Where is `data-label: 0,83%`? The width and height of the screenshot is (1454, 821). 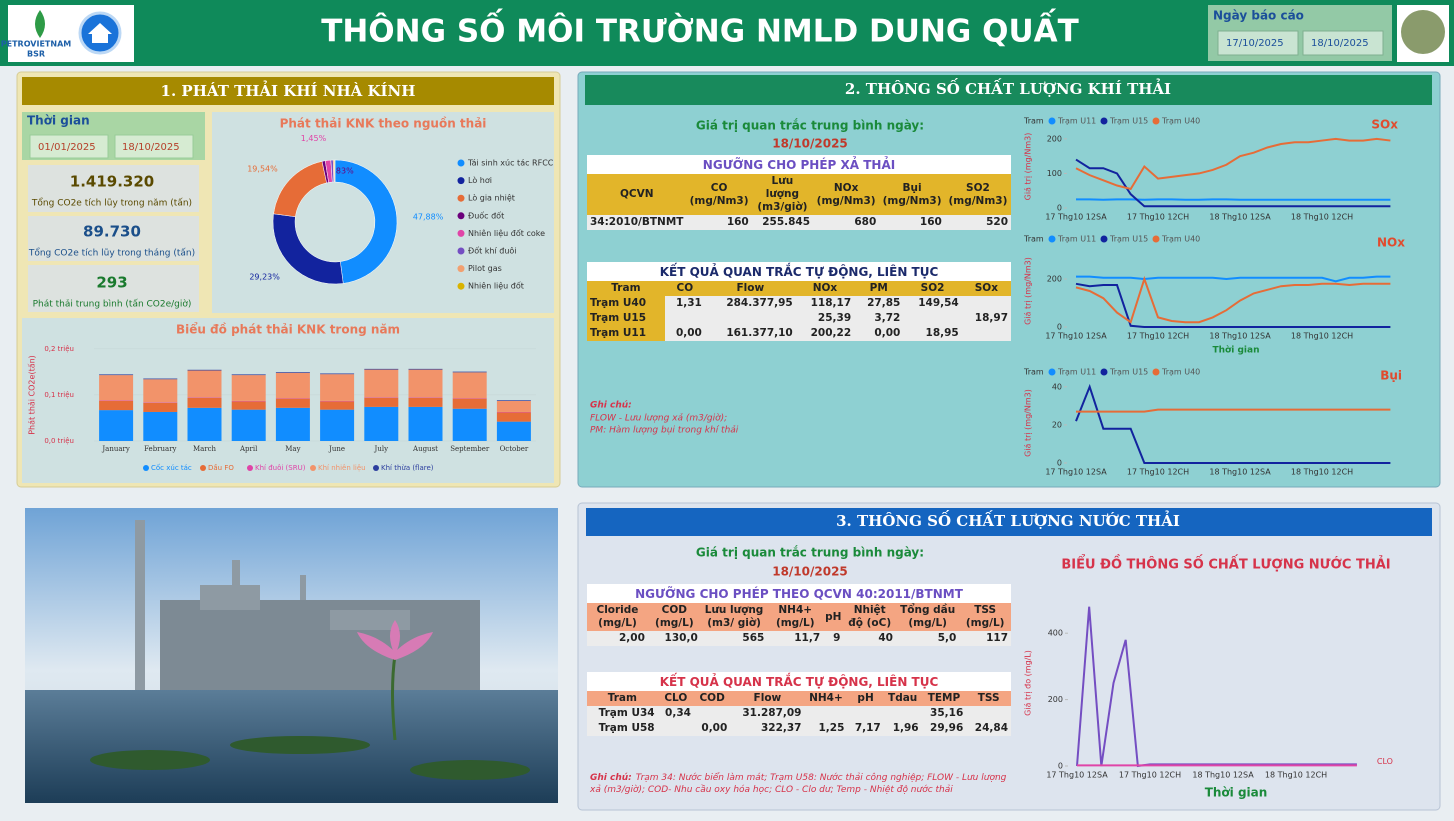
data-label: 0,83% is located at coordinates (341, 171).